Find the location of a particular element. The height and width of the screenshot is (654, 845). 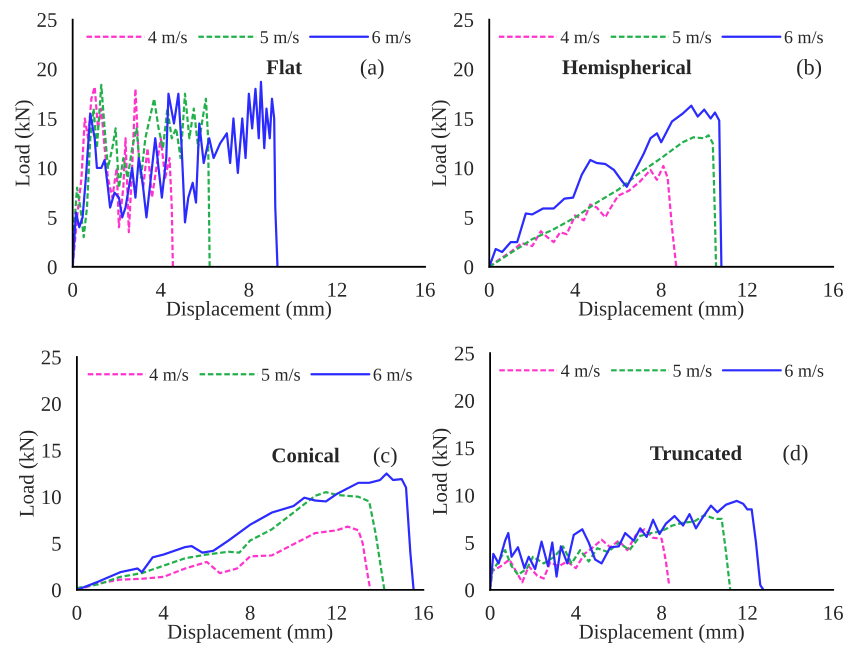

annotation: Truncated is located at coordinates (696, 453).